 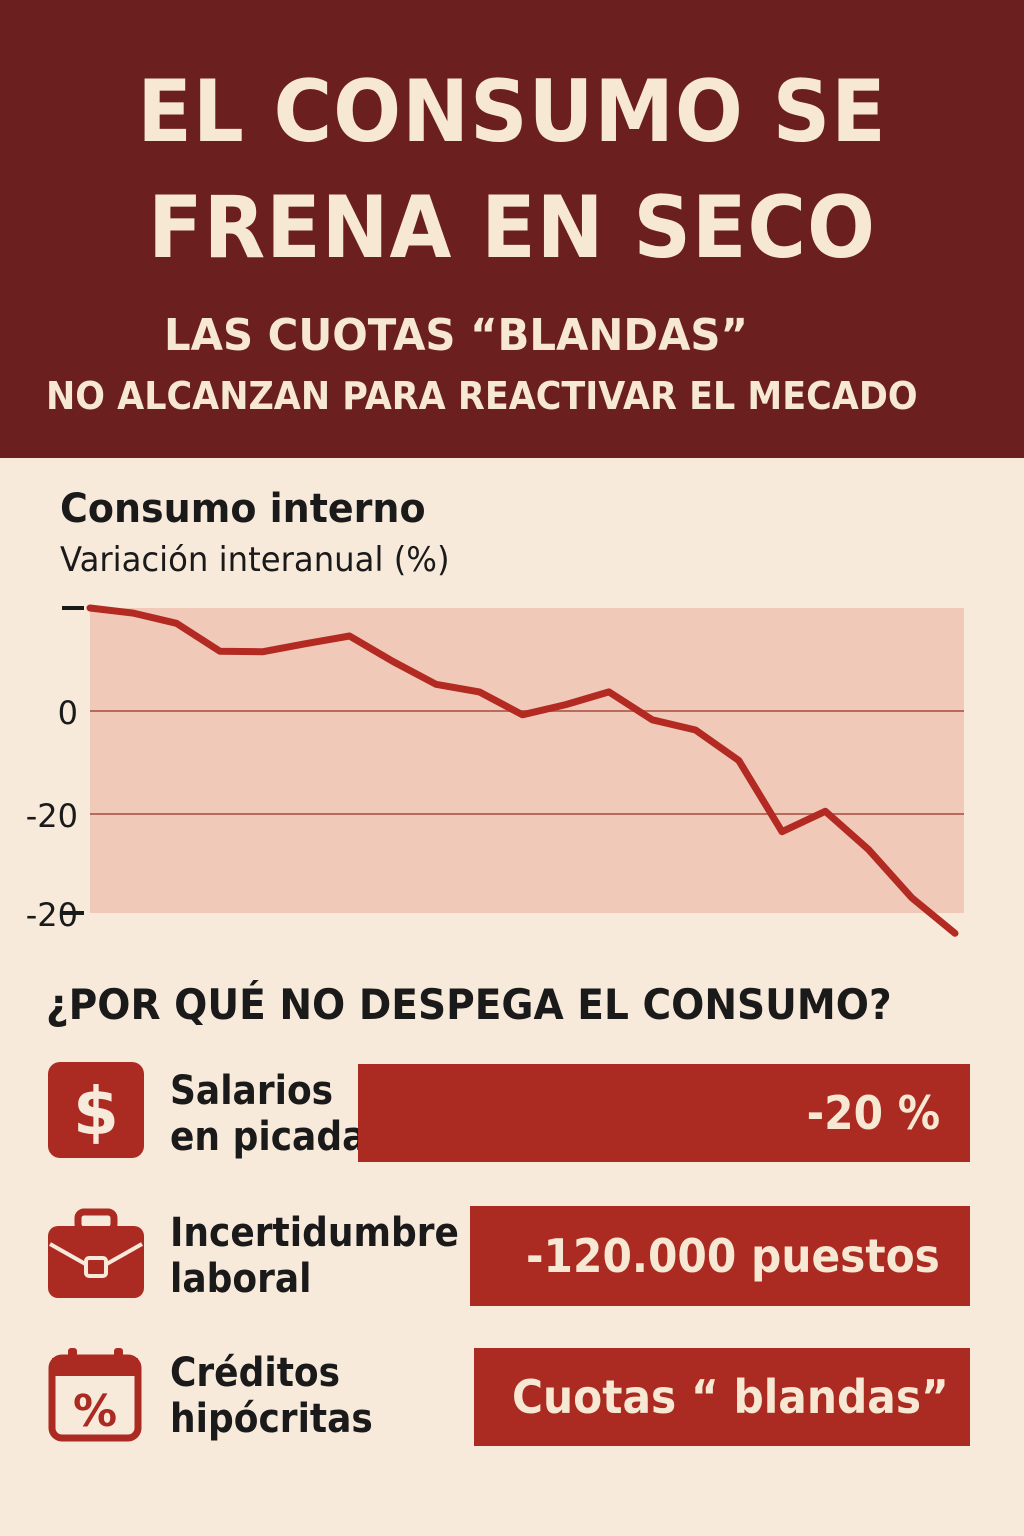 I want to click on subheadline-line-2: NO ALCANZAN PARA REACTIVAR EL MECADO, so click(x=482, y=396).